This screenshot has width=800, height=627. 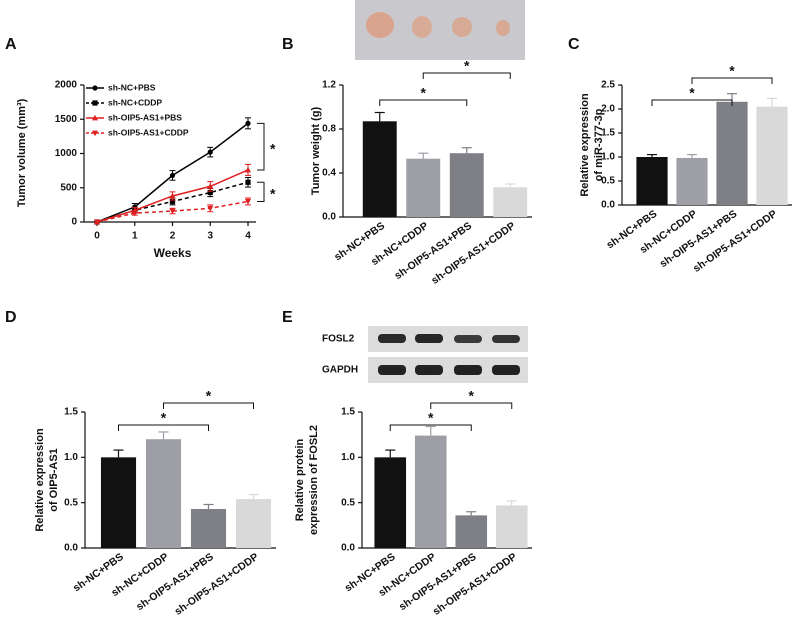 What do you see at coordinates (66, 153) in the screenshot?
I see `y-tick-label: 1000` at bounding box center [66, 153].